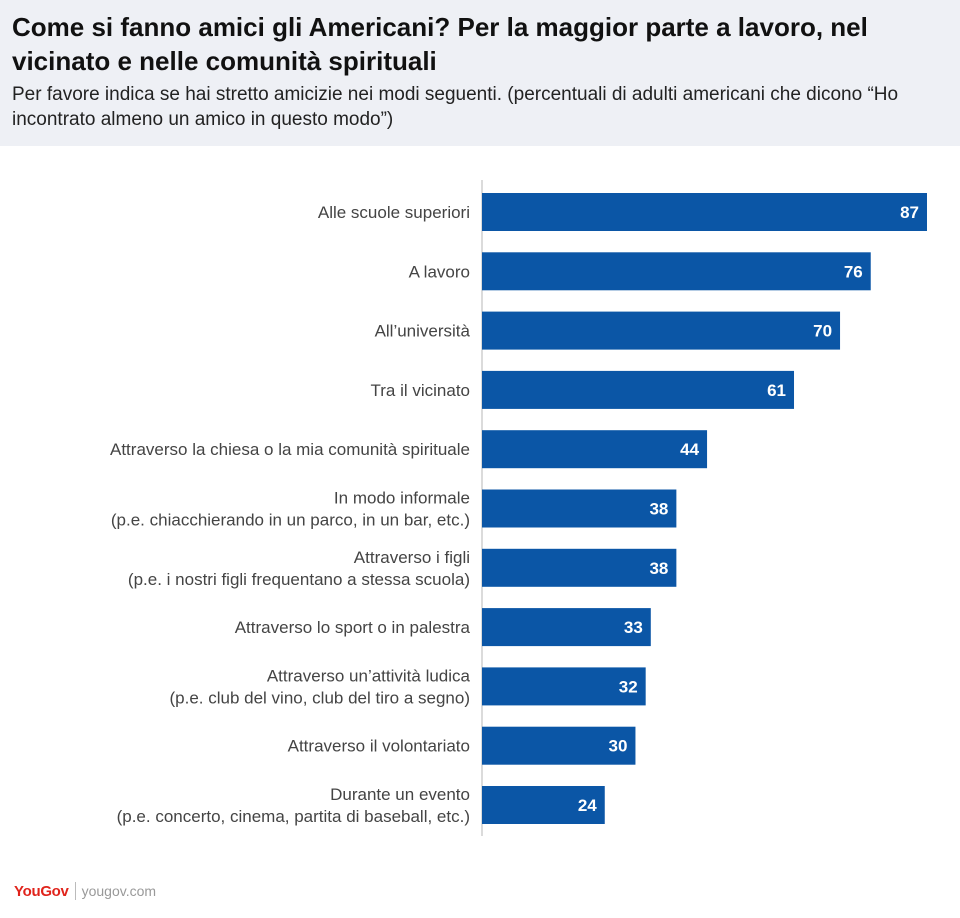 This screenshot has height=918, width=960. What do you see at coordinates (587, 805) in the screenshot?
I see `data-label: 24` at bounding box center [587, 805].